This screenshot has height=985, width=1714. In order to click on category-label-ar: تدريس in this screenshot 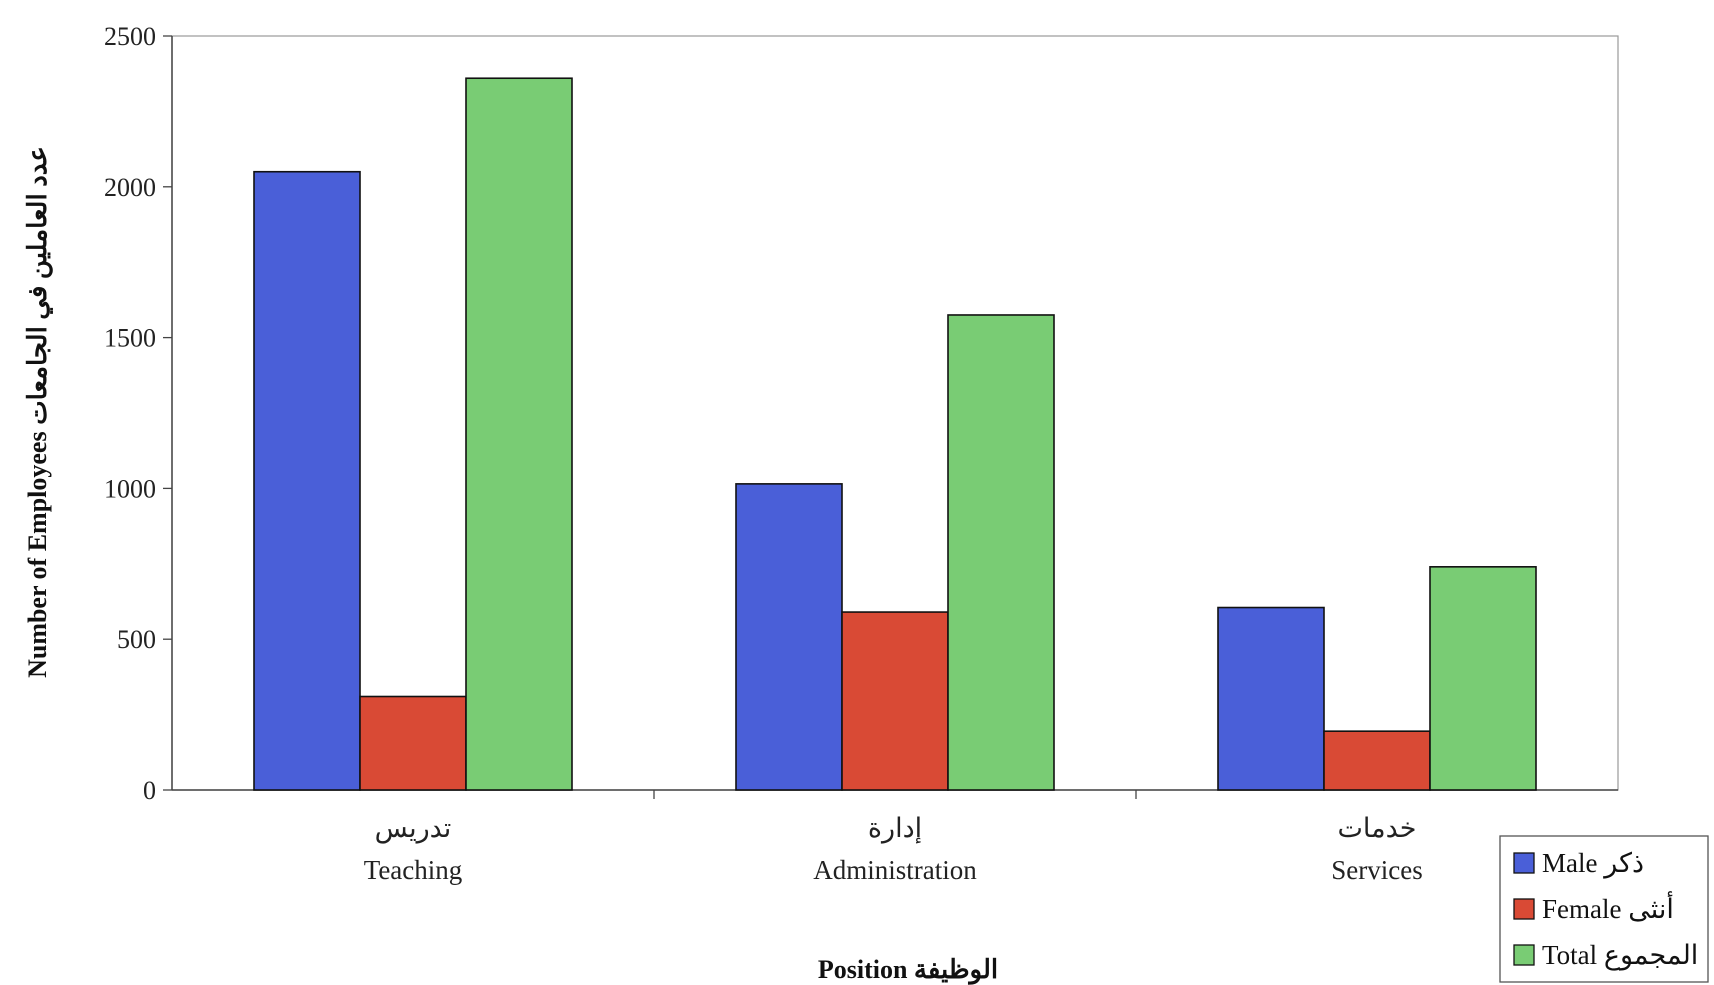, I will do `click(413, 828)`.